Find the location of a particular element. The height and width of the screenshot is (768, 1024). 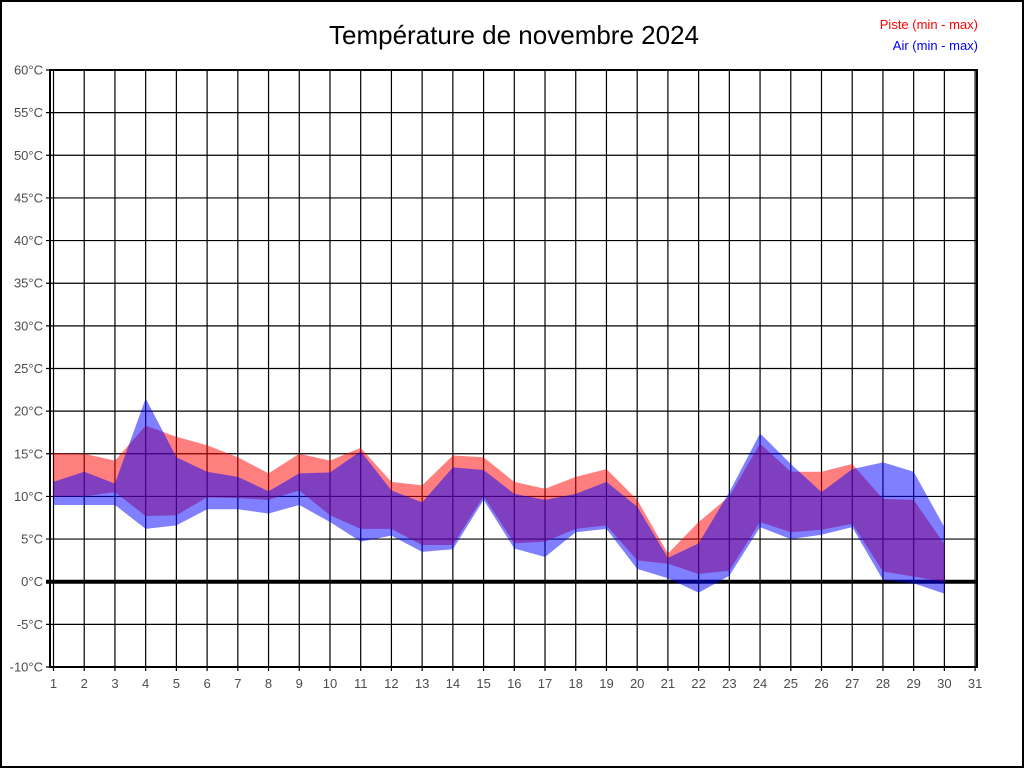

y-axis-label: -5°C is located at coordinates (30, 624).